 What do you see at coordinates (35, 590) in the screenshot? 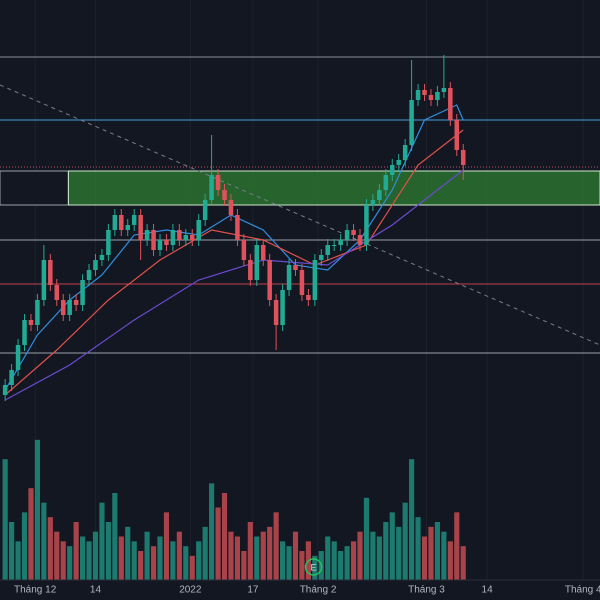
I see `x-tick-label: Tháng 12` at bounding box center [35, 590].